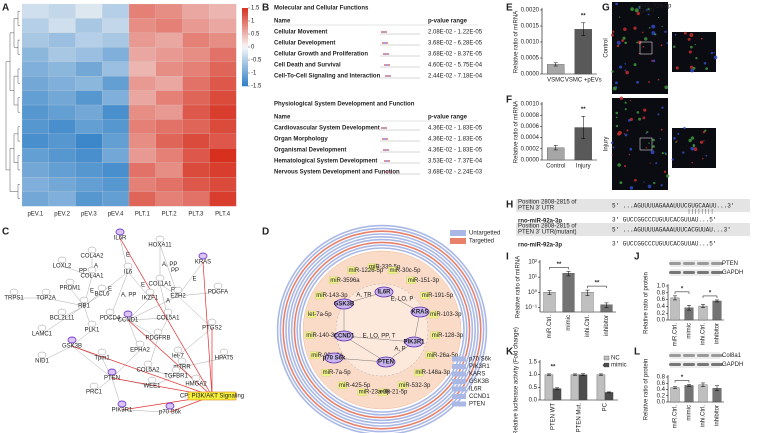 The width and height of the screenshot is (760, 433). I want to click on function-name: Cellular Development, so click(304, 44).